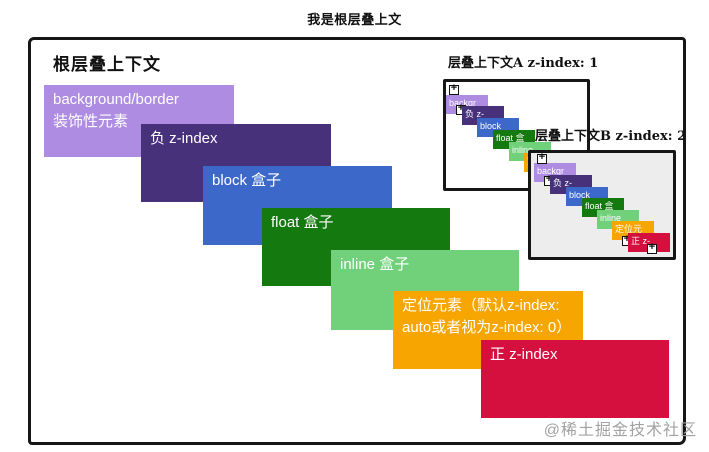  What do you see at coordinates (184, 138) in the screenshot?
I see `layer-label: 负 z-index` at bounding box center [184, 138].